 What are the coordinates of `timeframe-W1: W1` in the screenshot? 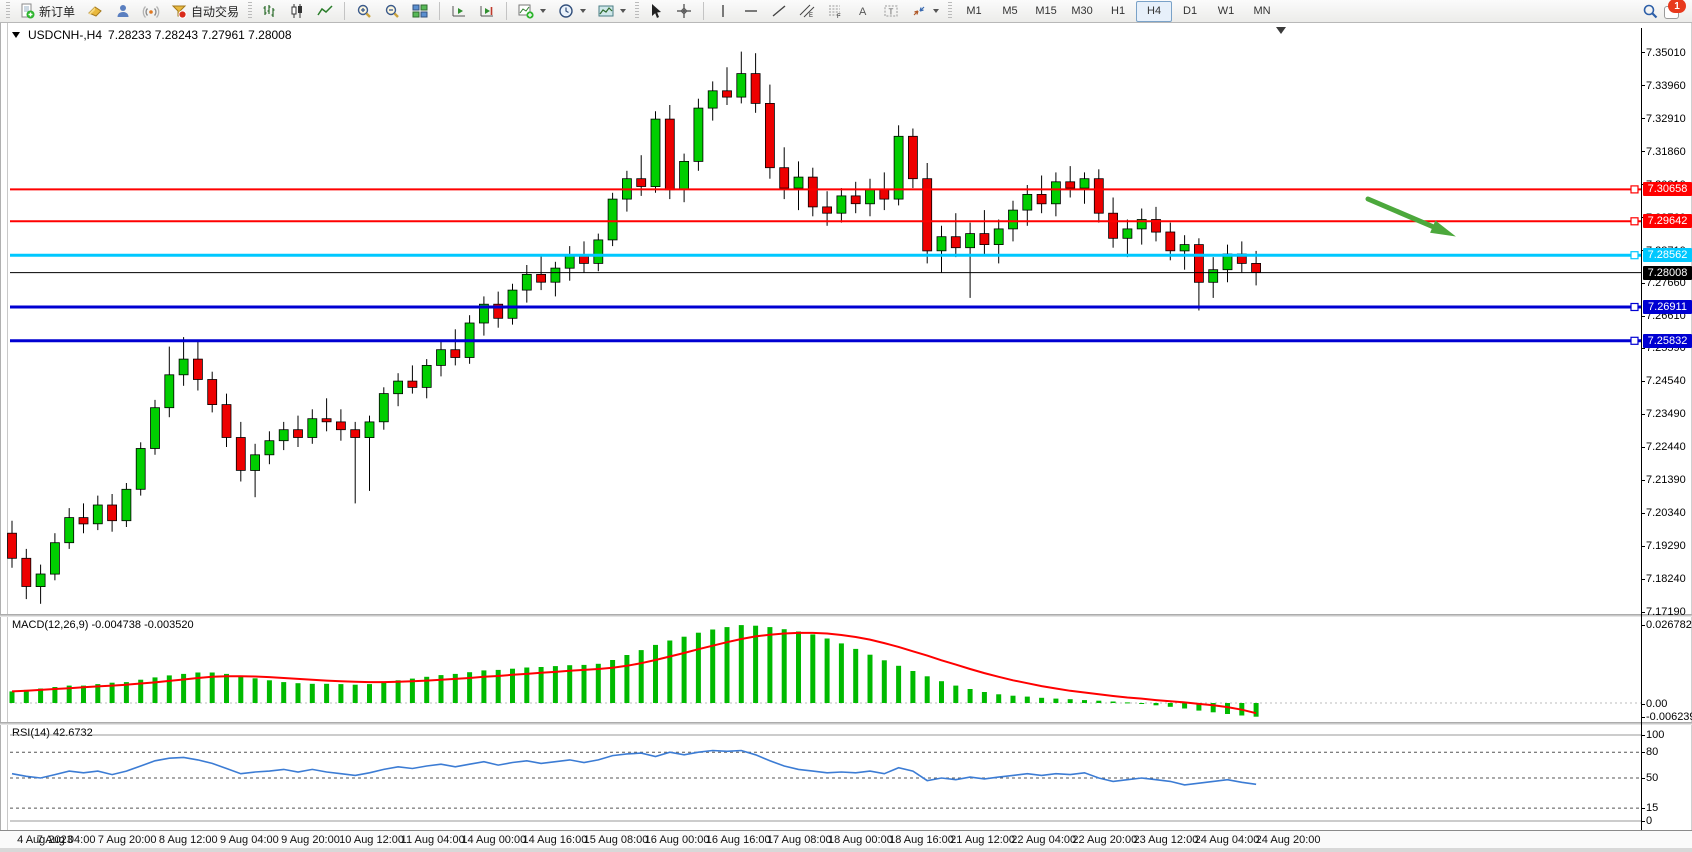 It's located at (1226, 11).